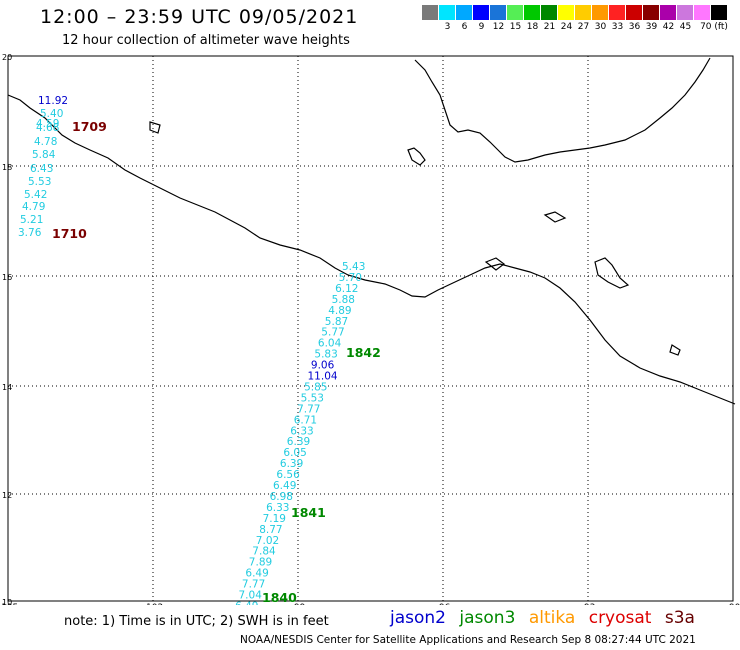 The width and height of the screenshot is (740, 650). Describe the element at coordinates (153, 604) in the screenshot. I see `lon-label: -102` at that location.